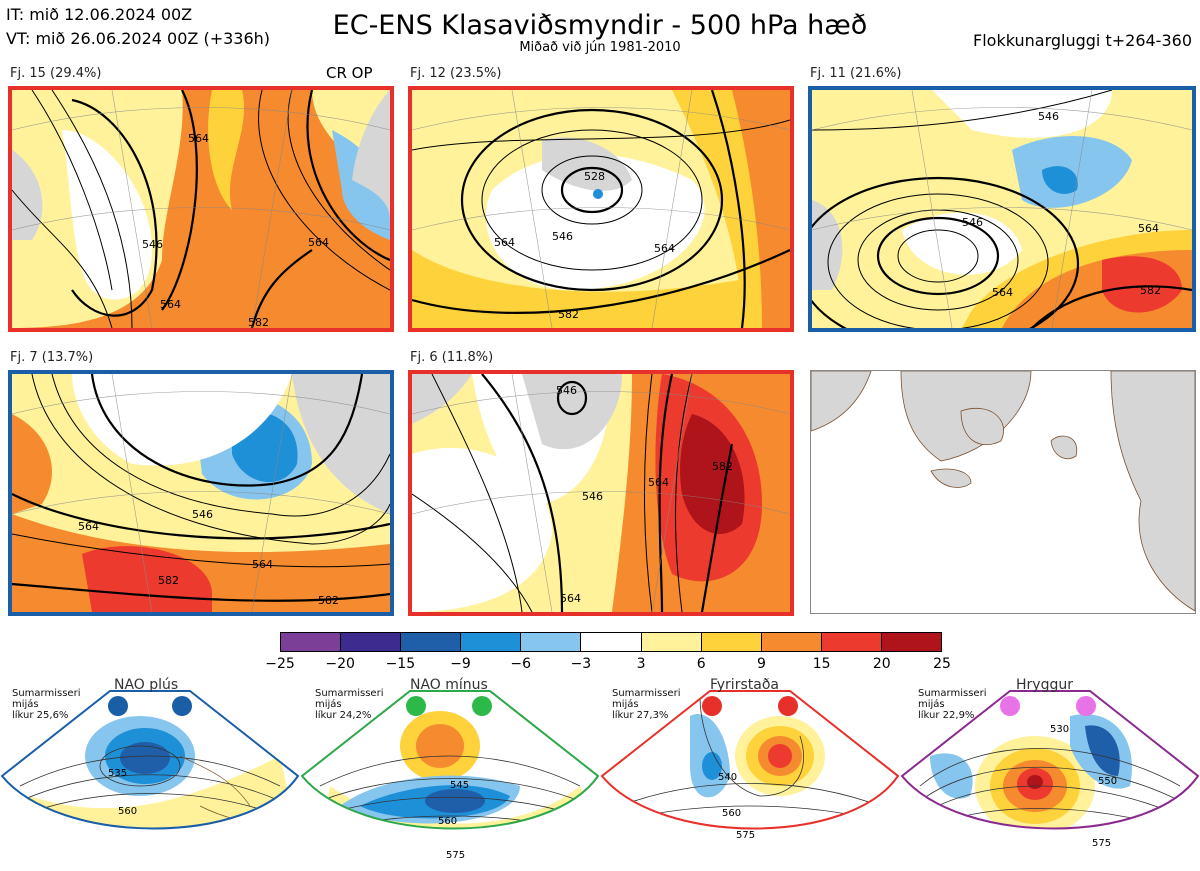  What do you see at coordinates (1044, 685) in the screenshot?
I see `regime-4-title: Hryggur` at bounding box center [1044, 685].